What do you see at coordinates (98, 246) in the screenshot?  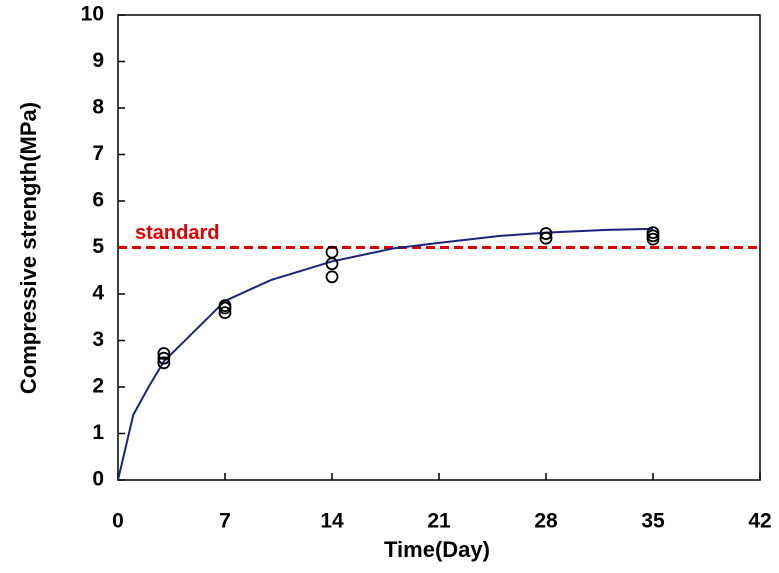 I see `y-tick-label: 5` at bounding box center [98, 246].